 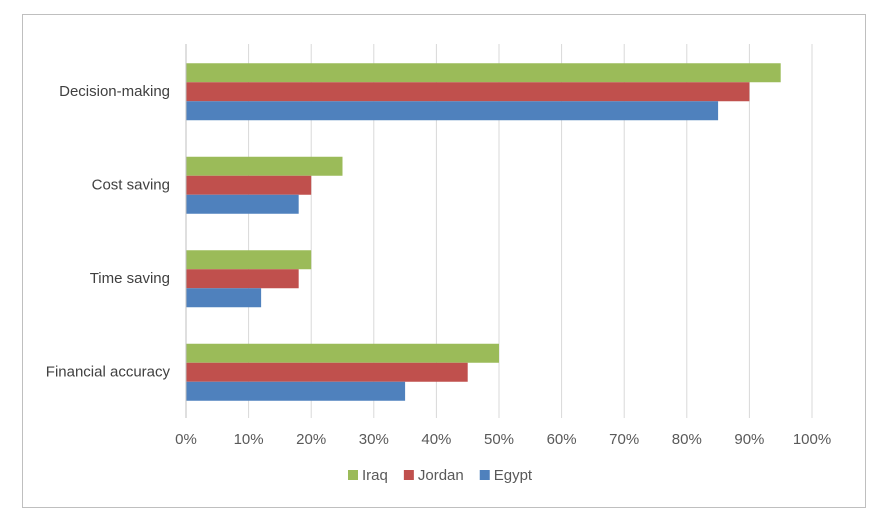 What do you see at coordinates (114, 91) in the screenshot?
I see `y-category-label: Decision-making` at bounding box center [114, 91].